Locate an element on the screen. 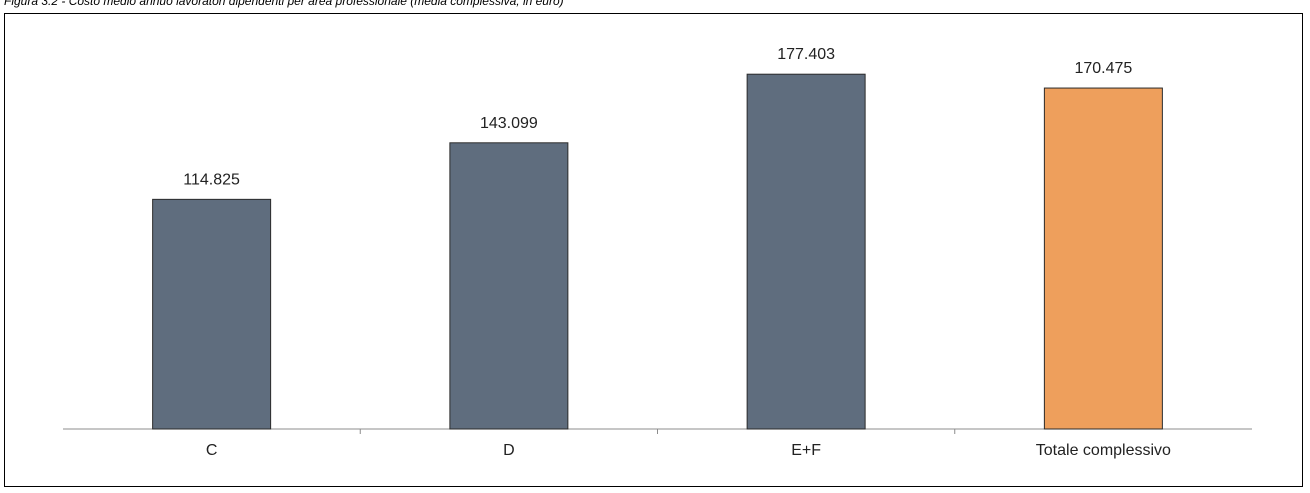 The width and height of the screenshot is (1310, 493). data-label: 143.099 is located at coordinates (509, 123).